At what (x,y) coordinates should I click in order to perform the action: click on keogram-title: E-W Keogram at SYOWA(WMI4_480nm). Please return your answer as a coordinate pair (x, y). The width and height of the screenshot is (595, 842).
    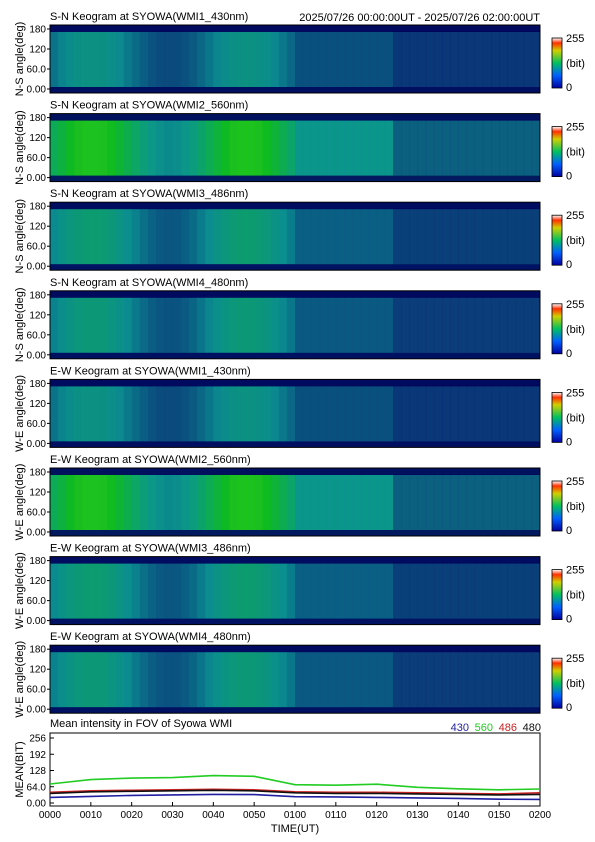
    Looking at the image, I should click on (150, 637).